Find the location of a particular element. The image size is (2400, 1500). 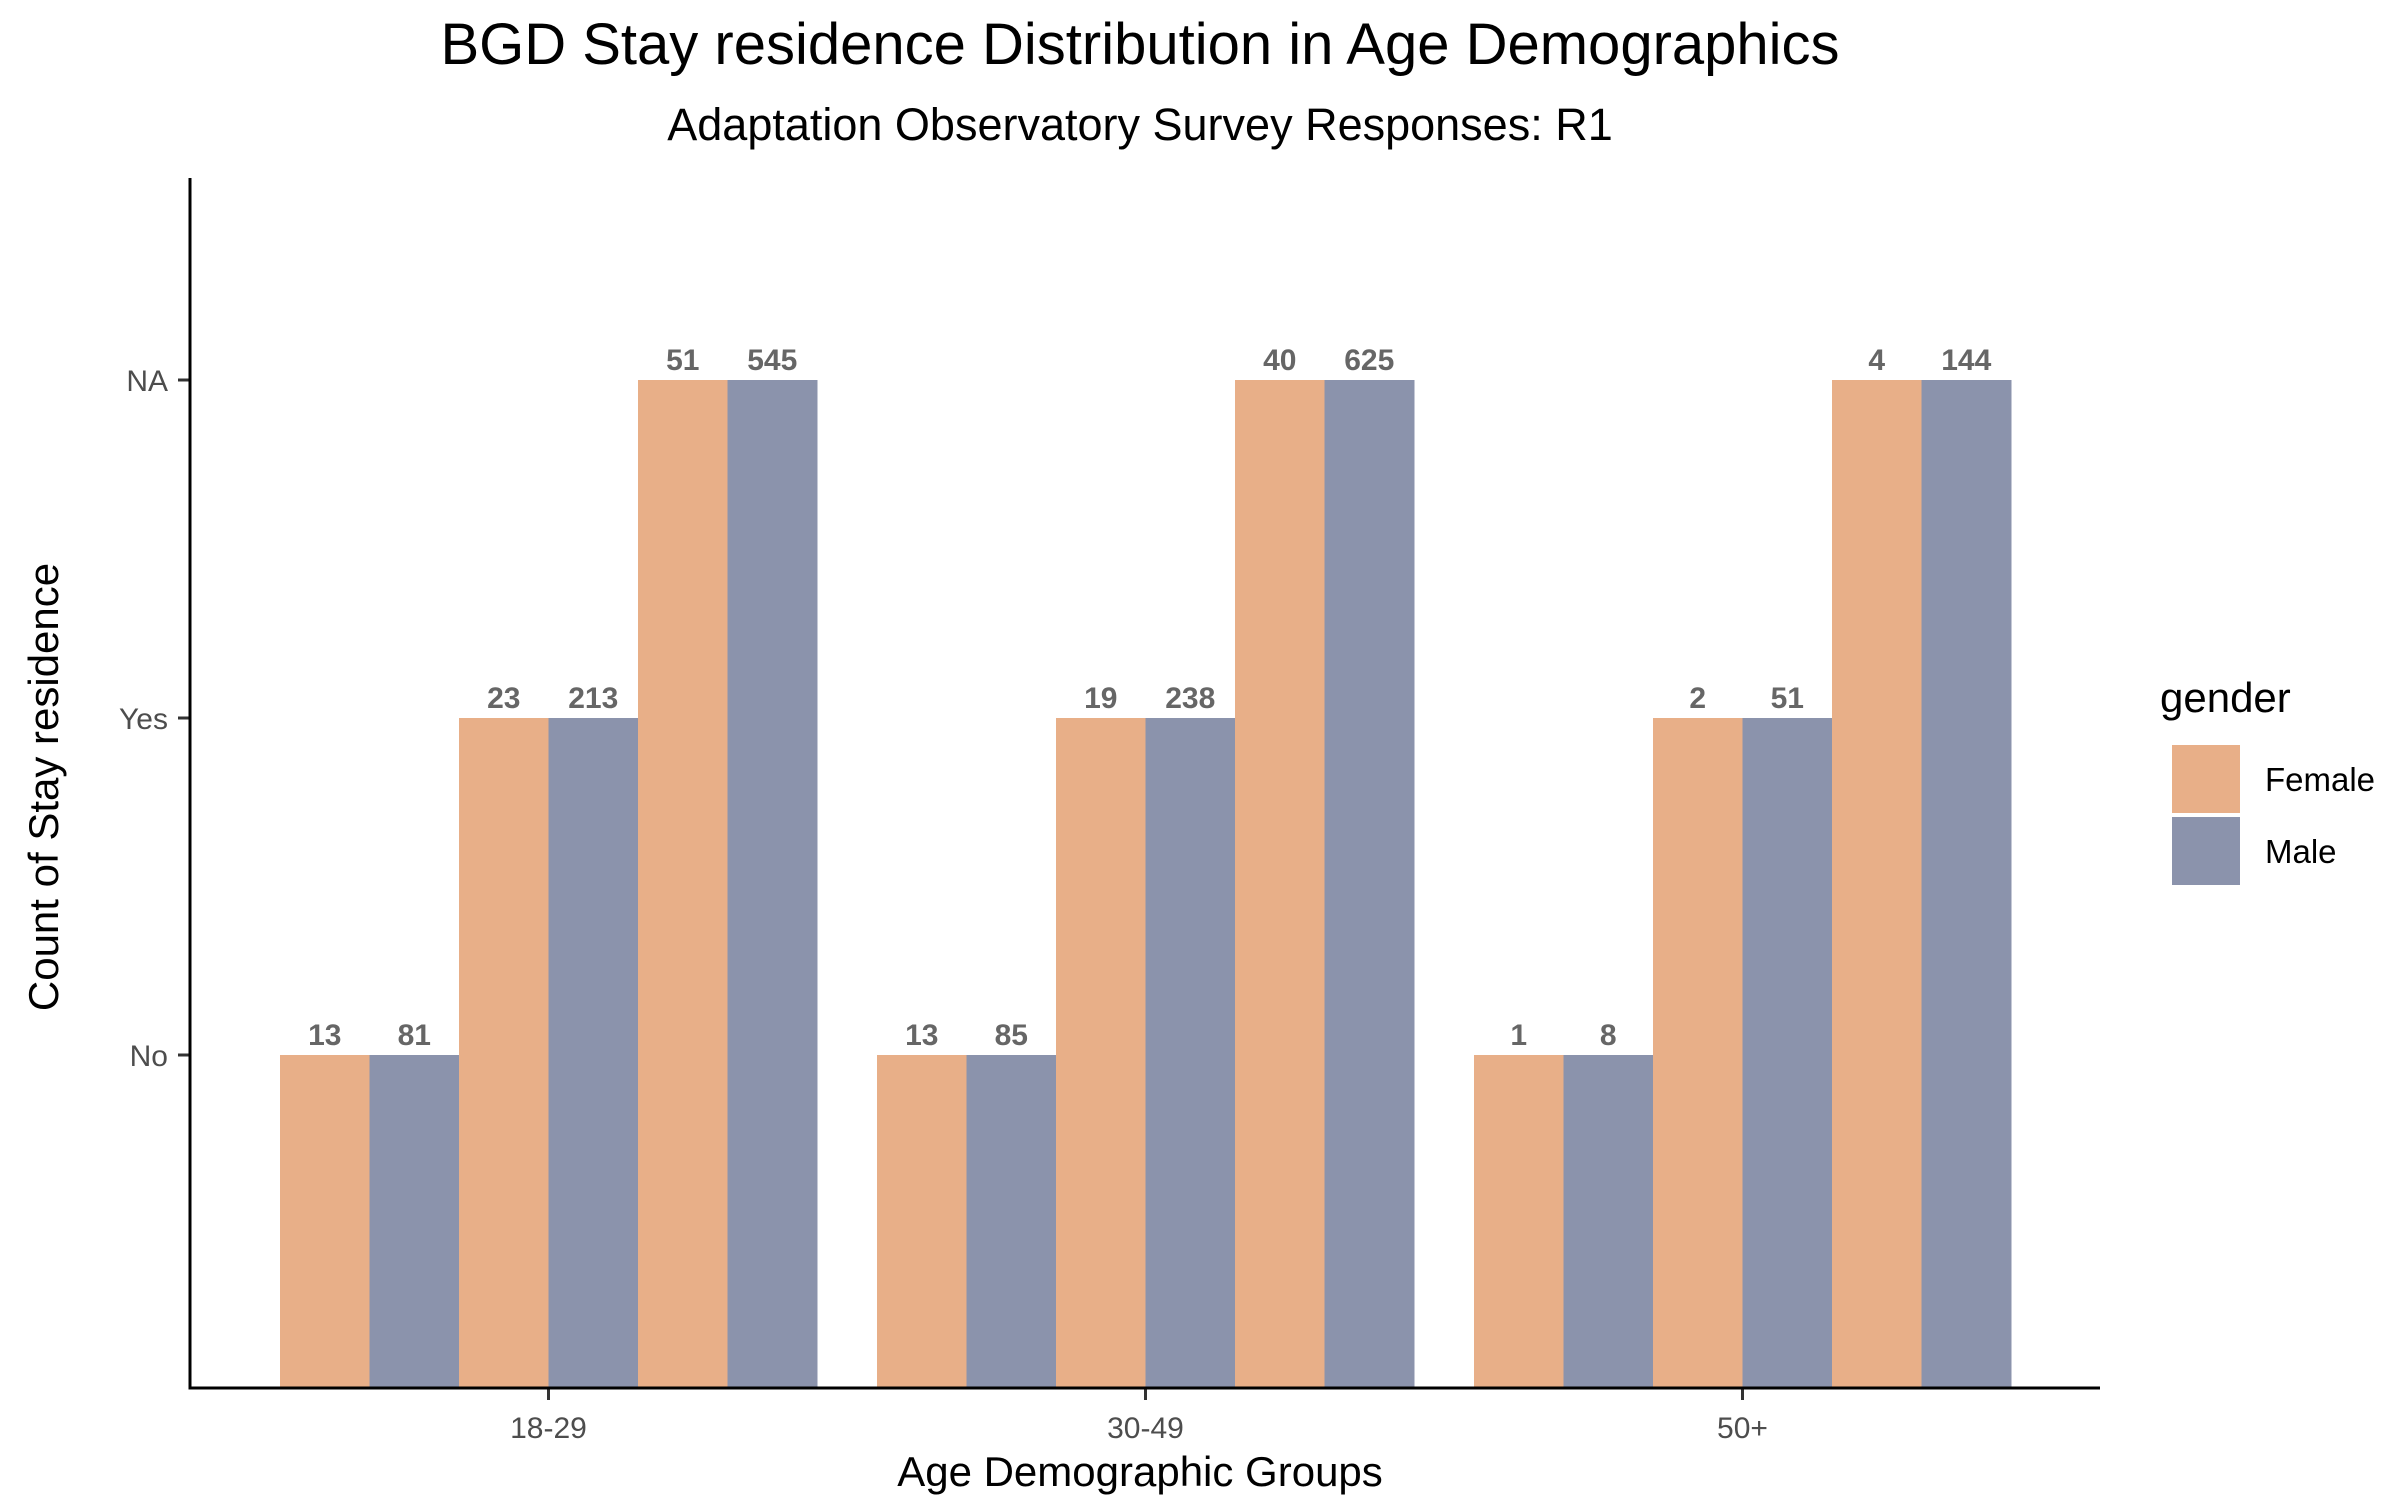

x-tick-label: 18-29 is located at coordinates (548, 1428).